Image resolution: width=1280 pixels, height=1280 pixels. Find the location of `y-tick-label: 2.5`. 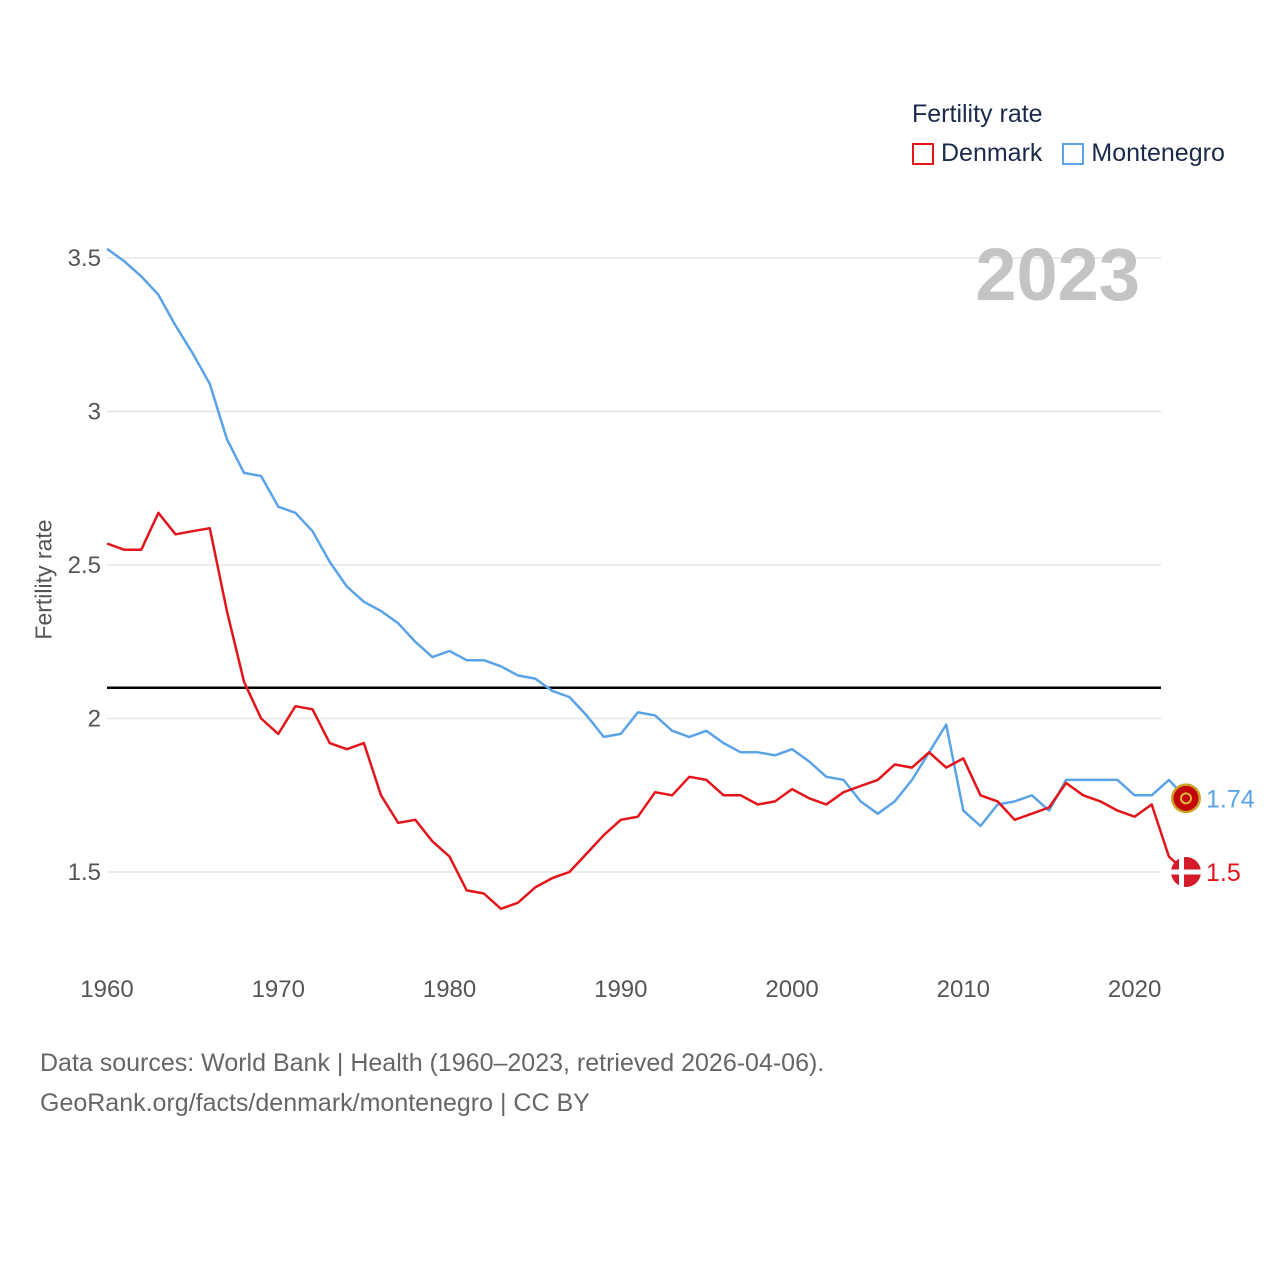

y-tick-label: 2.5 is located at coordinates (84, 565).